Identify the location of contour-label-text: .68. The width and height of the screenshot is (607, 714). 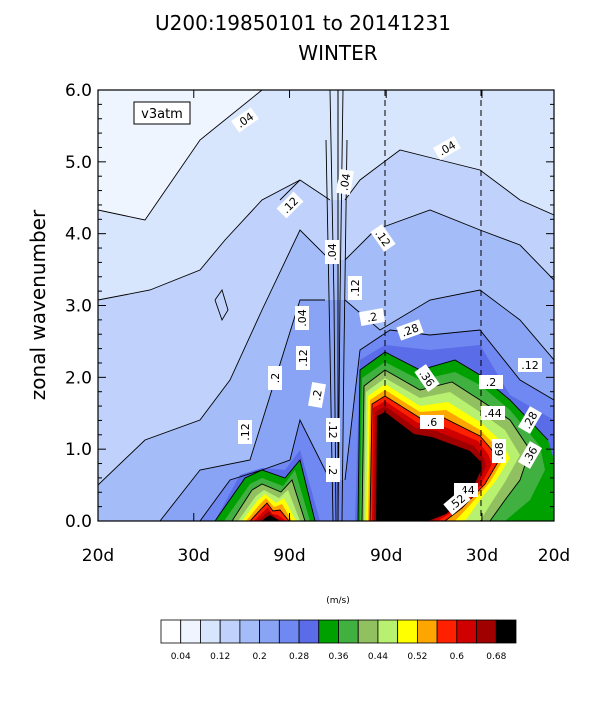
(499, 451).